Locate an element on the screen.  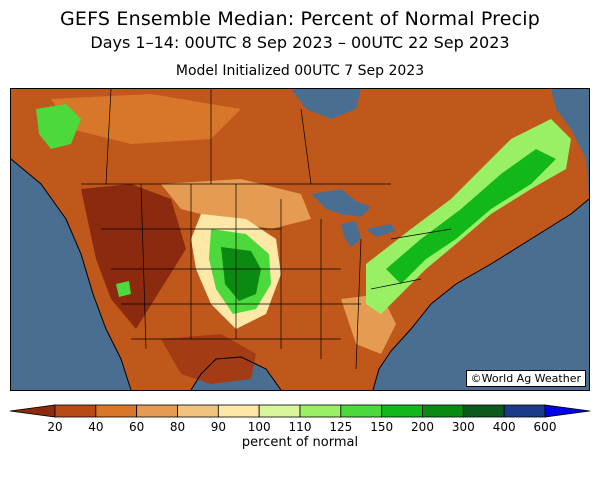
colorbar-tick-label: 300 is located at coordinates (463, 427).